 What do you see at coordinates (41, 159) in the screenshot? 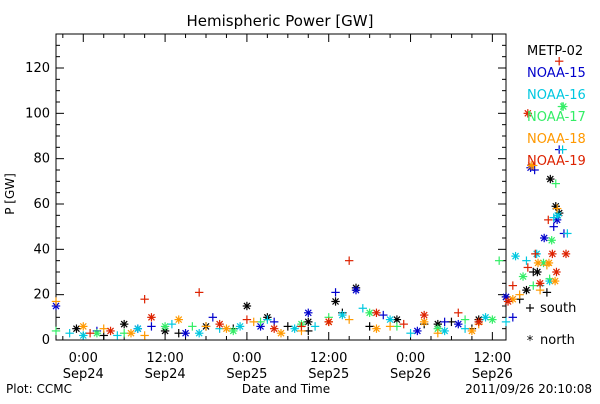
I see `y-tick-label: 80` at bounding box center [41, 159].